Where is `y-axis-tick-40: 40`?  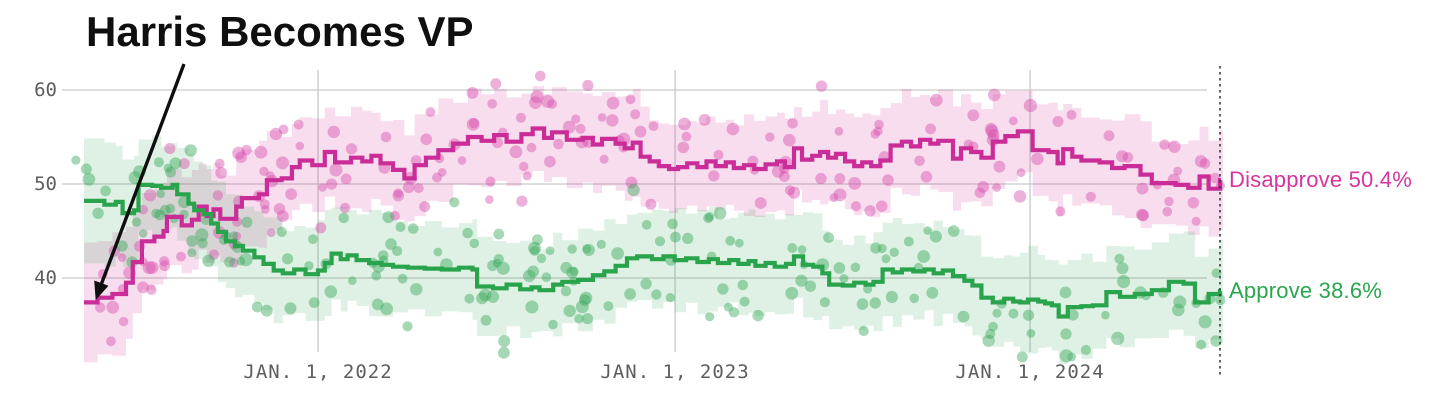 y-axis-tick-40: 40 is located at coordinates (45, 278).